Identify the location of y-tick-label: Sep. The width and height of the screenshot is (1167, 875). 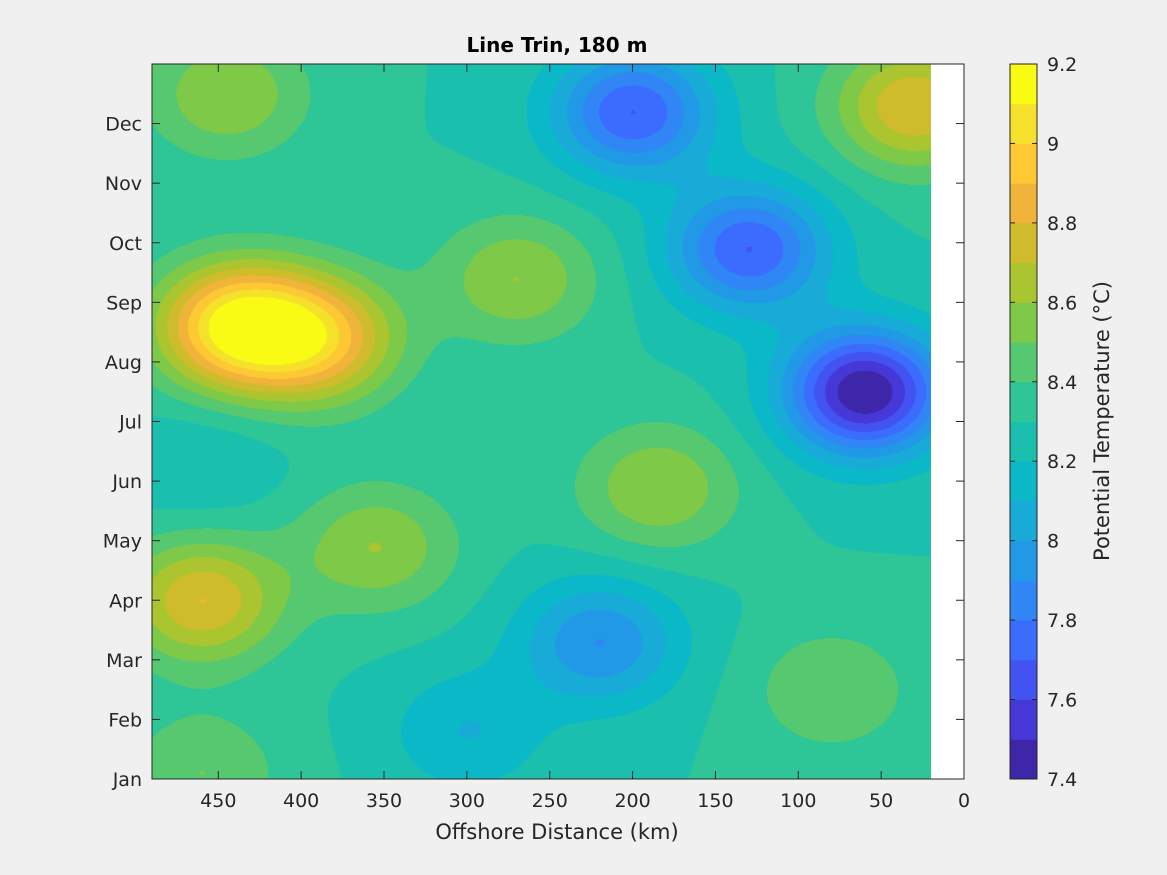
(124, 303).